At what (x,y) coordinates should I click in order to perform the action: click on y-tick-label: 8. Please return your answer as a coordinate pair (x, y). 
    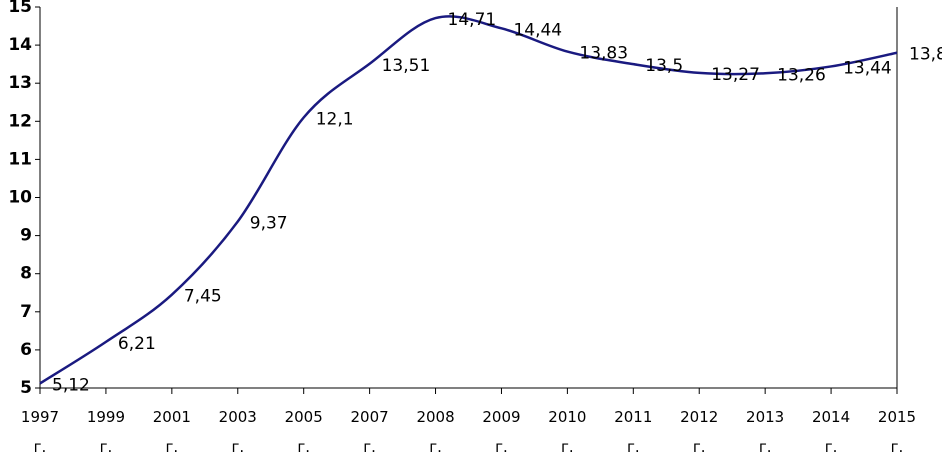
    Looking at the image, I should click on (26, 274).